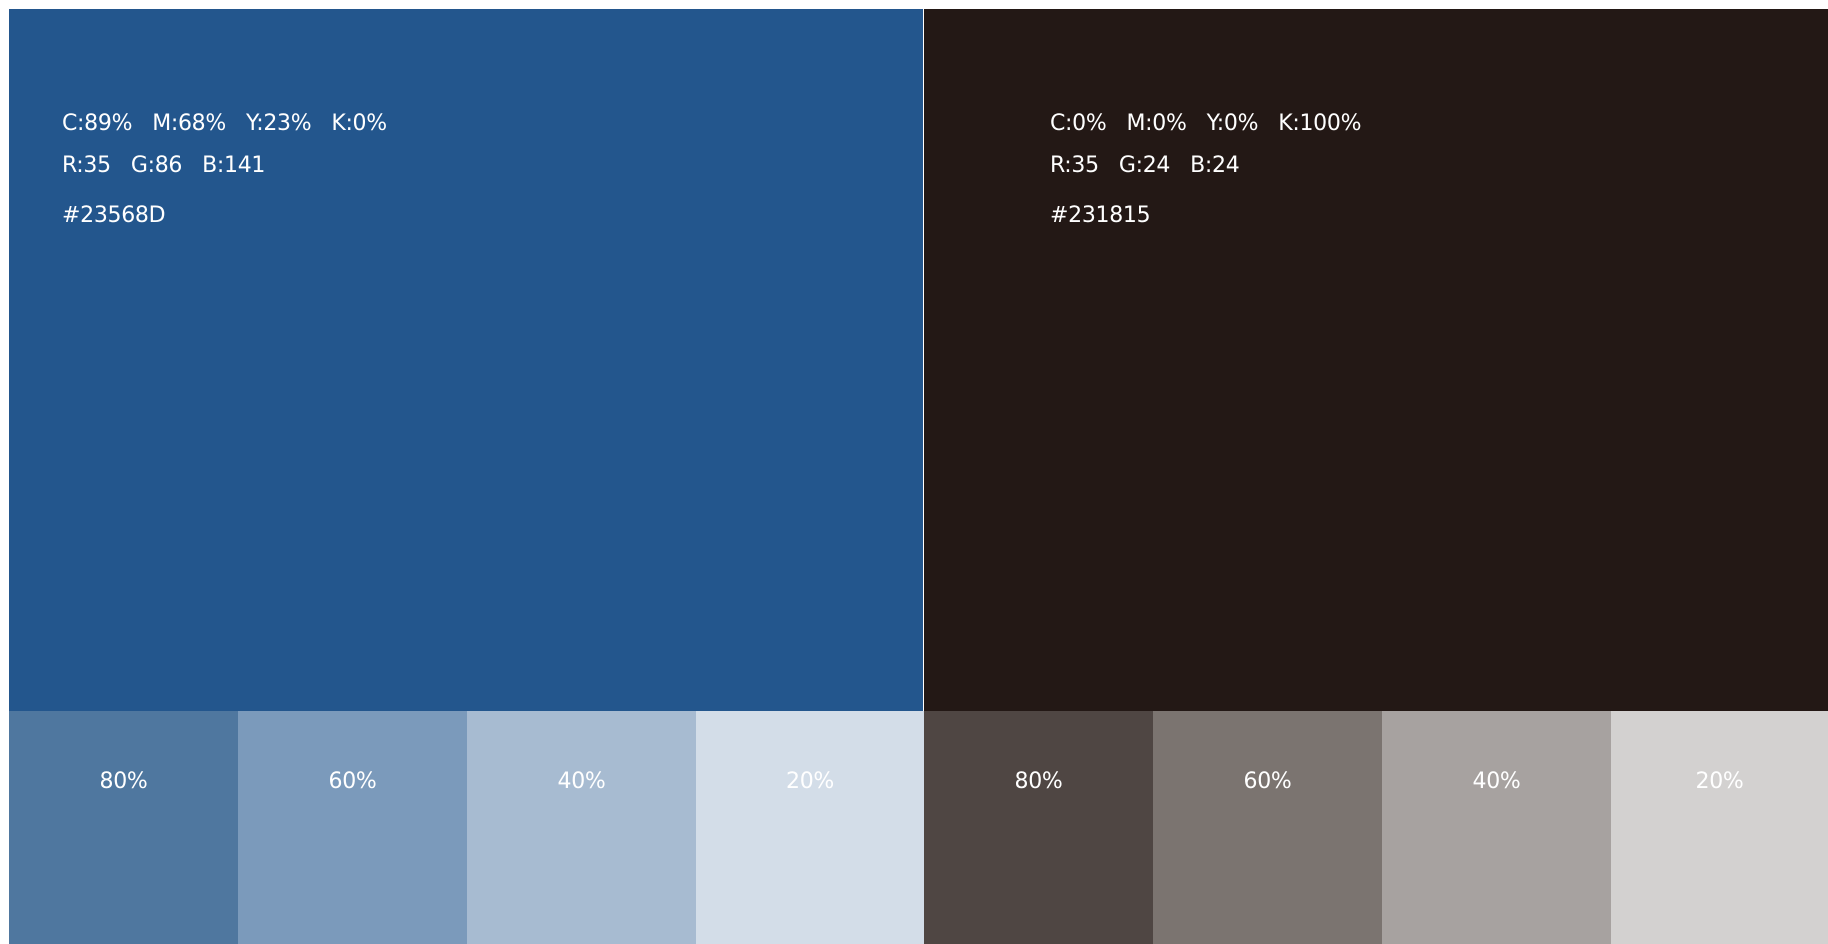  Describe the element at coordinates (1215, 165) in the screenshot. I see `rgb-b: B:24` at that location.